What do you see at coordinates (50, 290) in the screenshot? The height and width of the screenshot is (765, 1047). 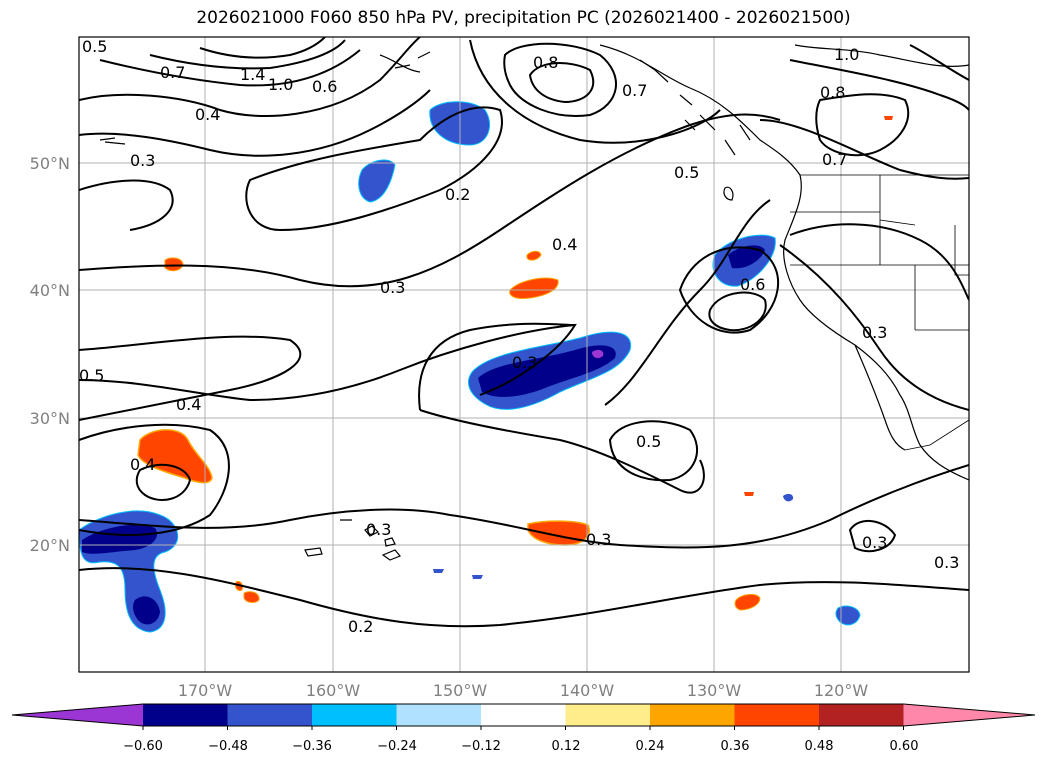 I see `lat-tick-label: 40°N` at bounding box center [50, 290].